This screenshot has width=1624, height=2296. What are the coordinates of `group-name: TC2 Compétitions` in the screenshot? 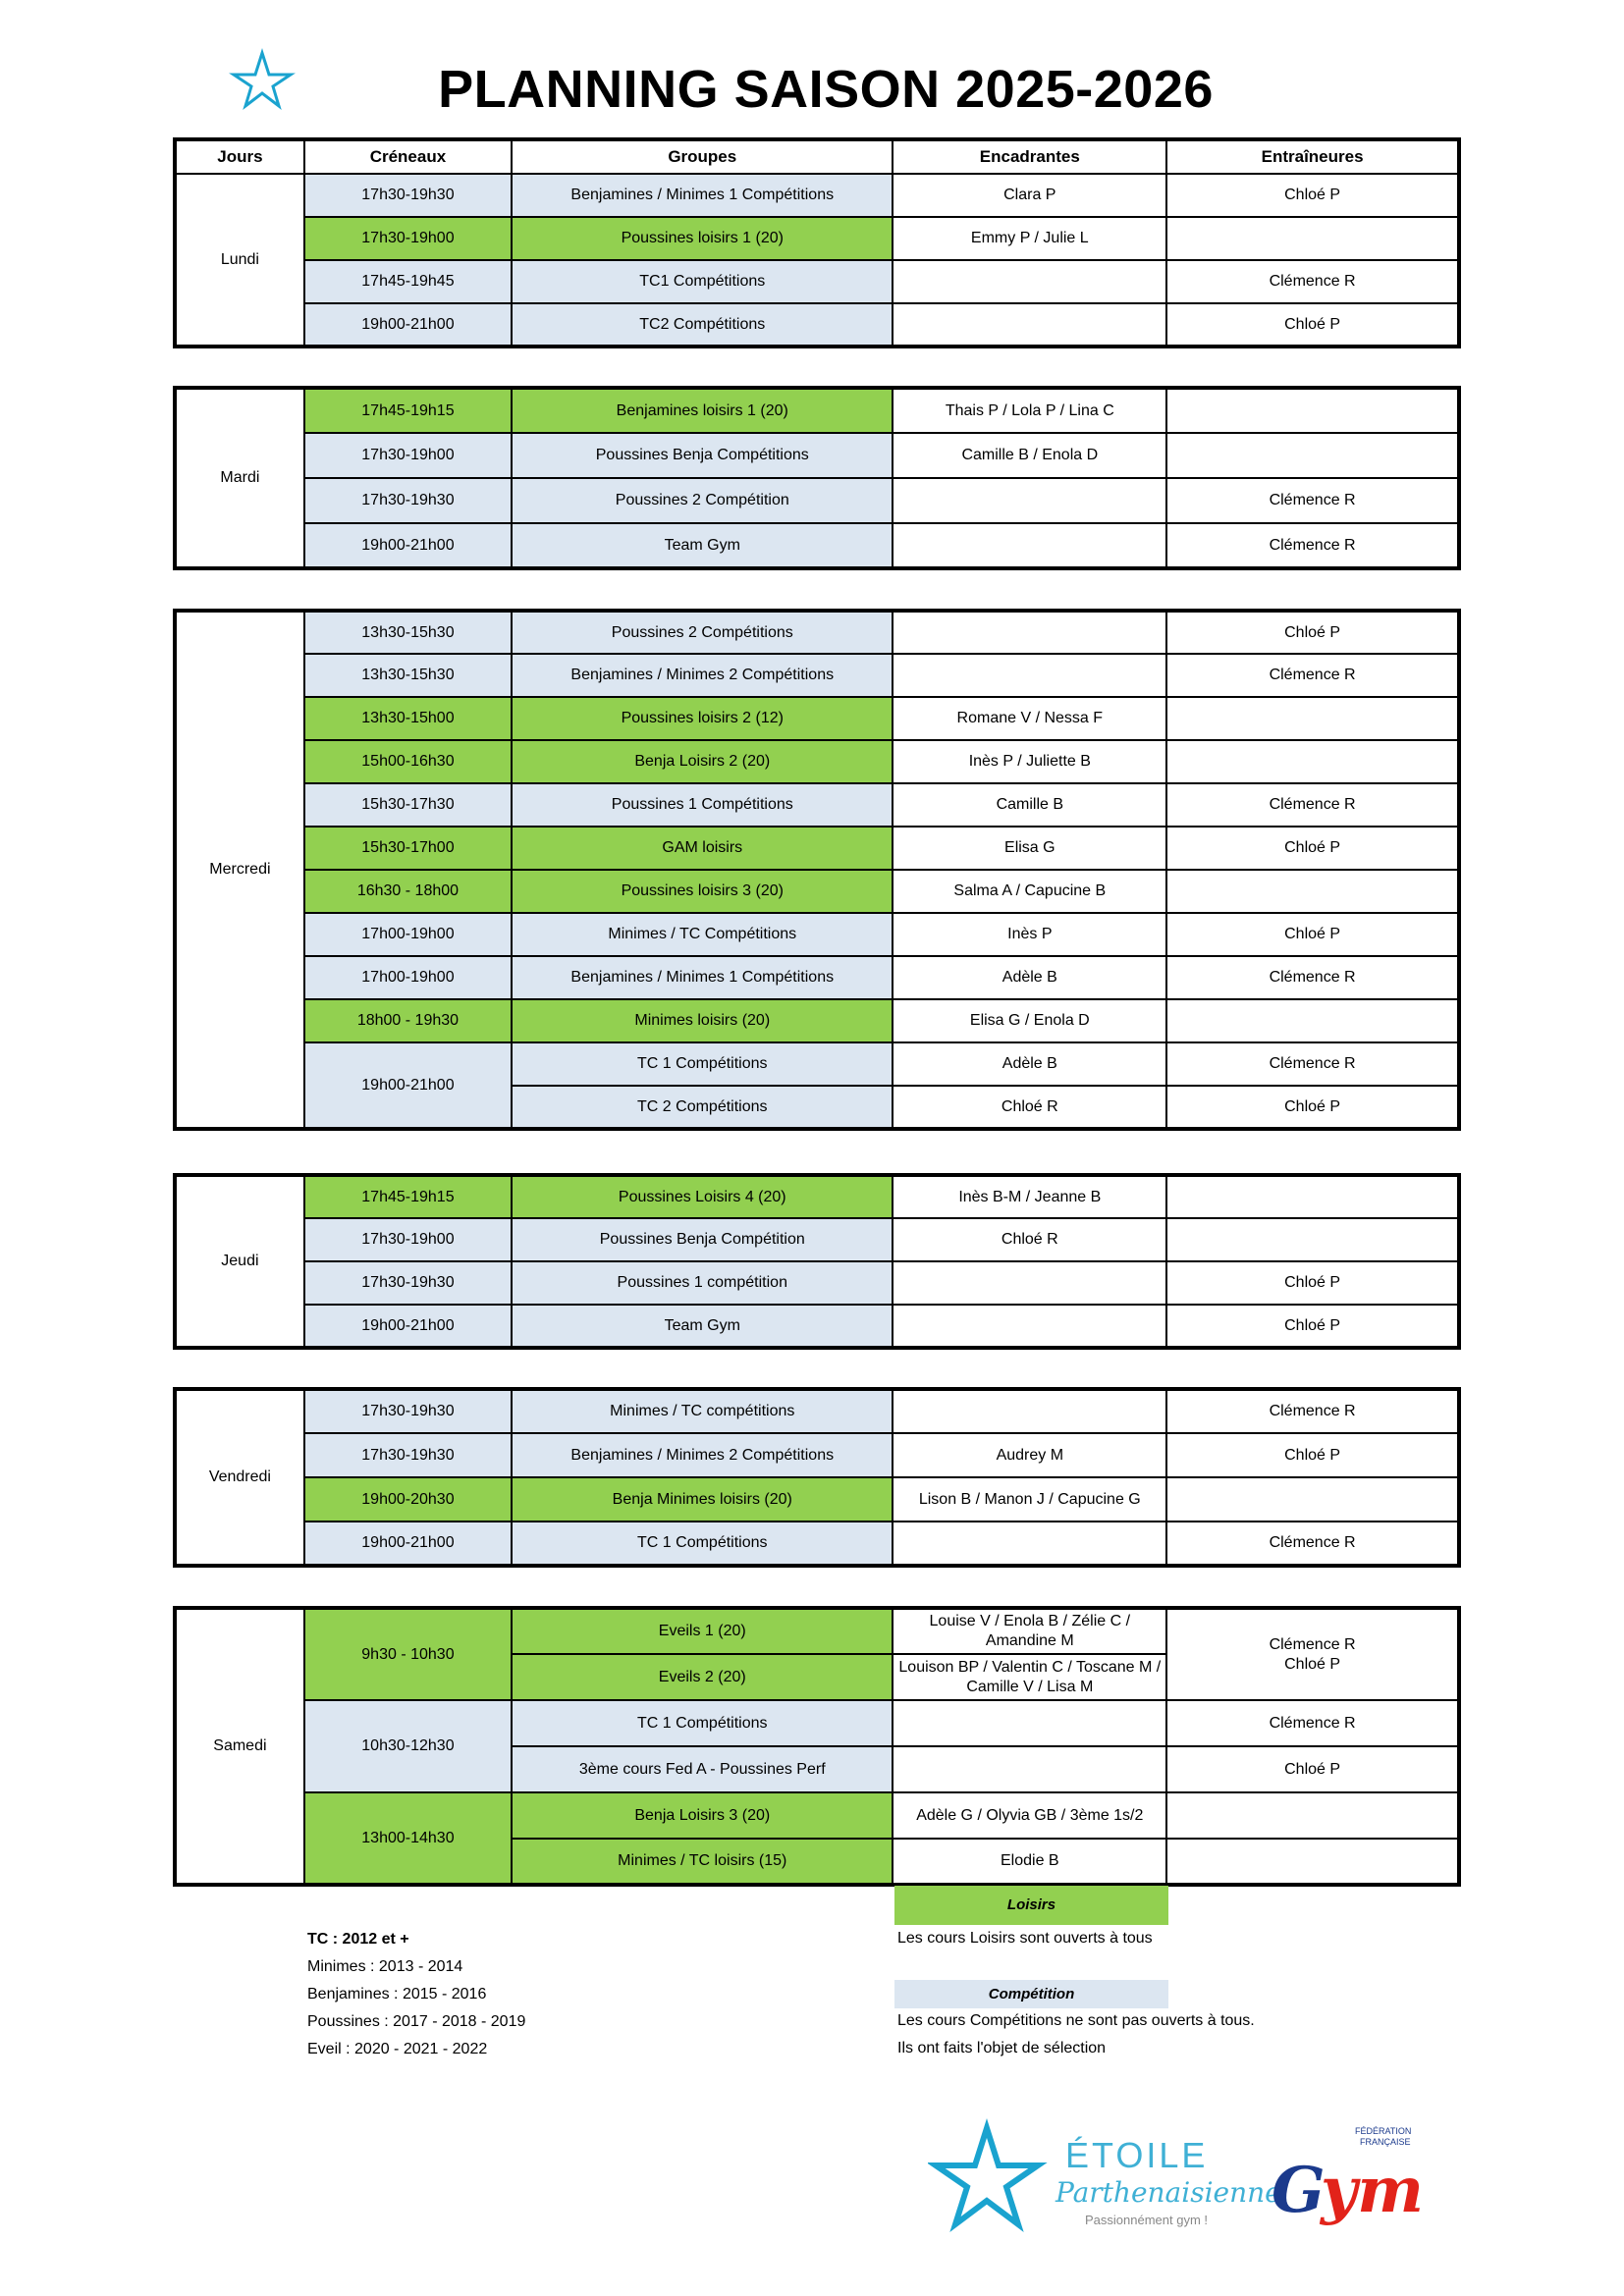 It's located at (702, 324).